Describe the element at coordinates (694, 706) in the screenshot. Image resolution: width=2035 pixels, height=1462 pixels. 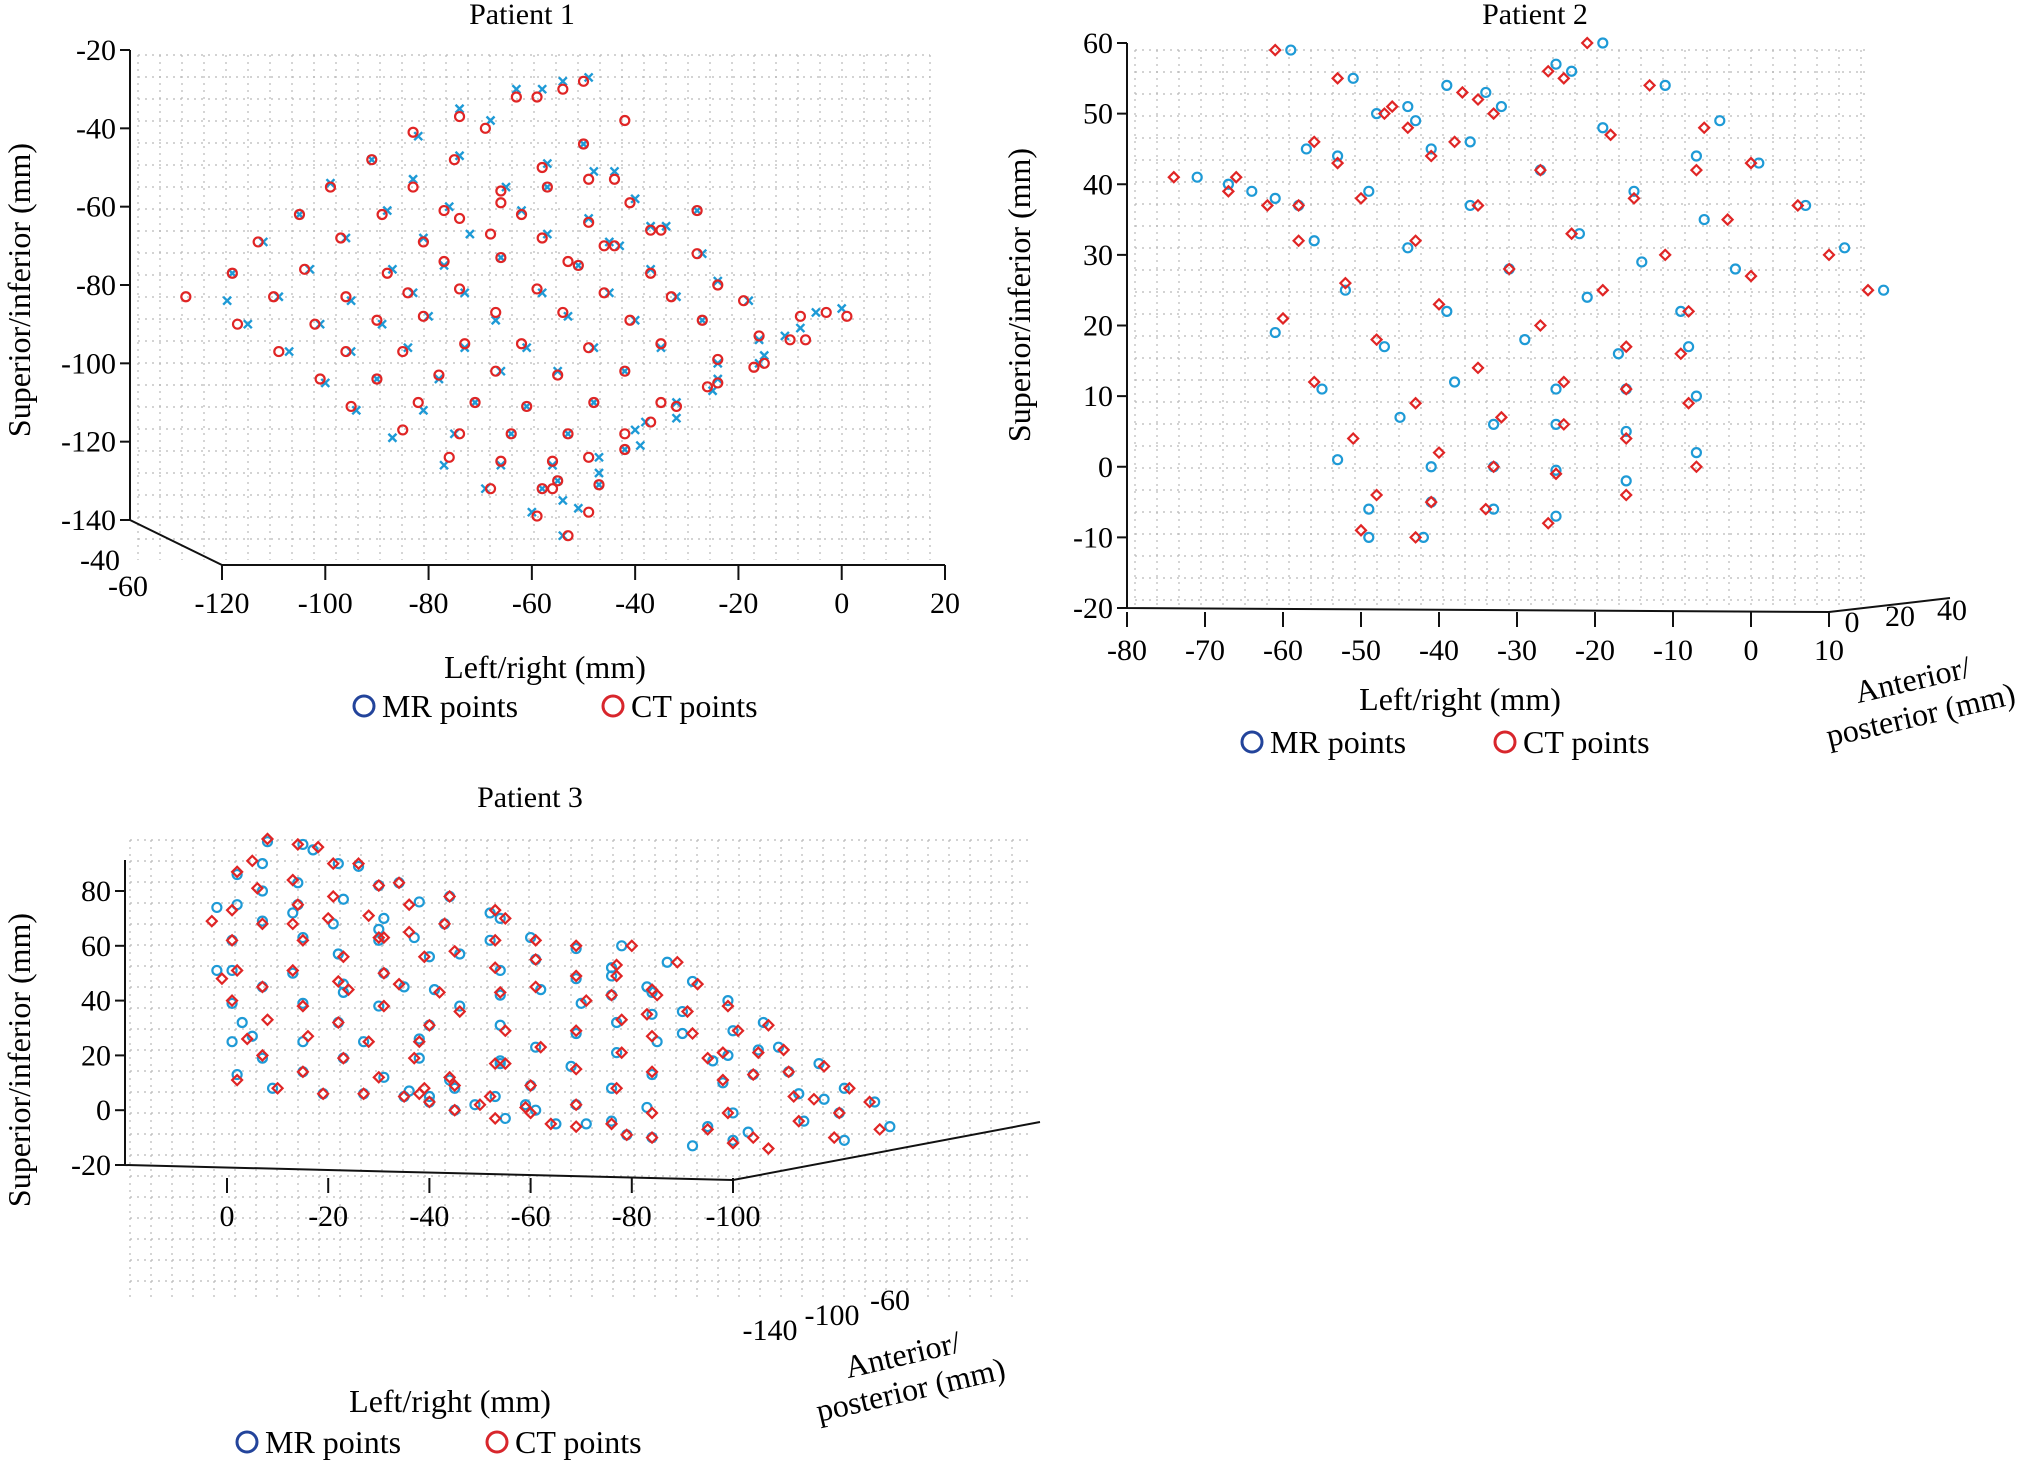
I see `legend-ct-label: CT points` at that location.